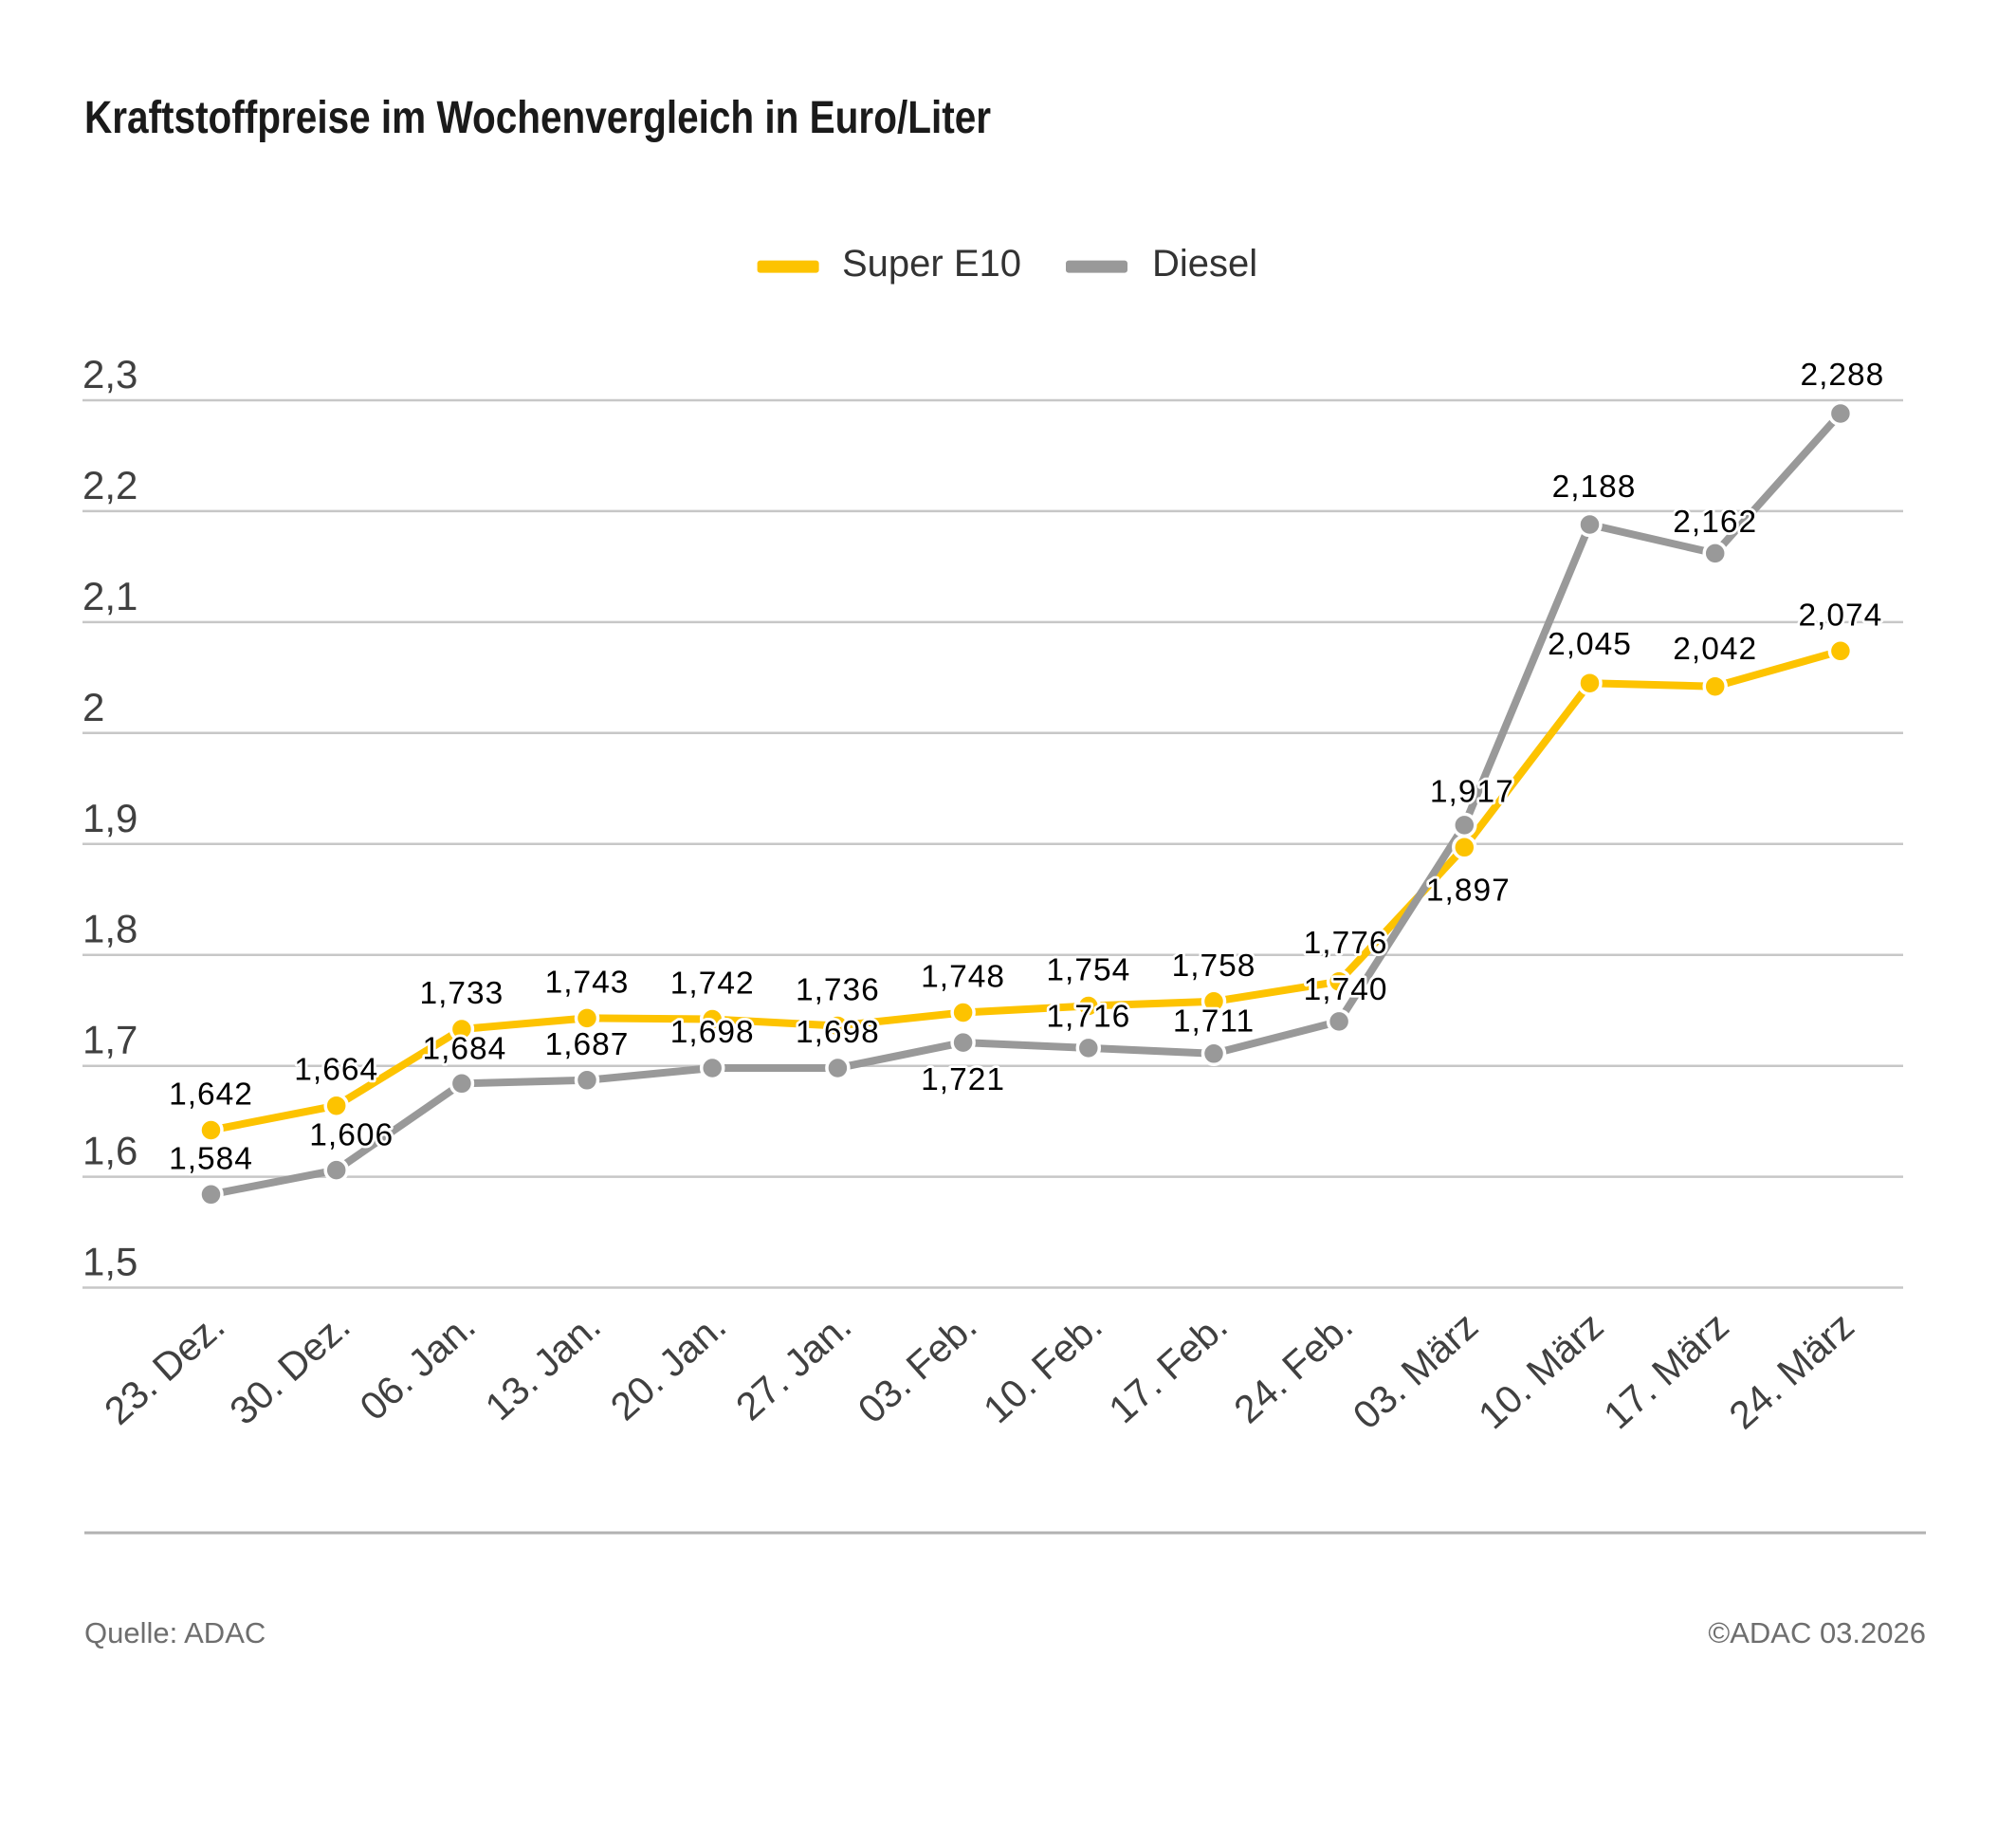  I want to click on svg-text: 2,2, so click(109, 485).